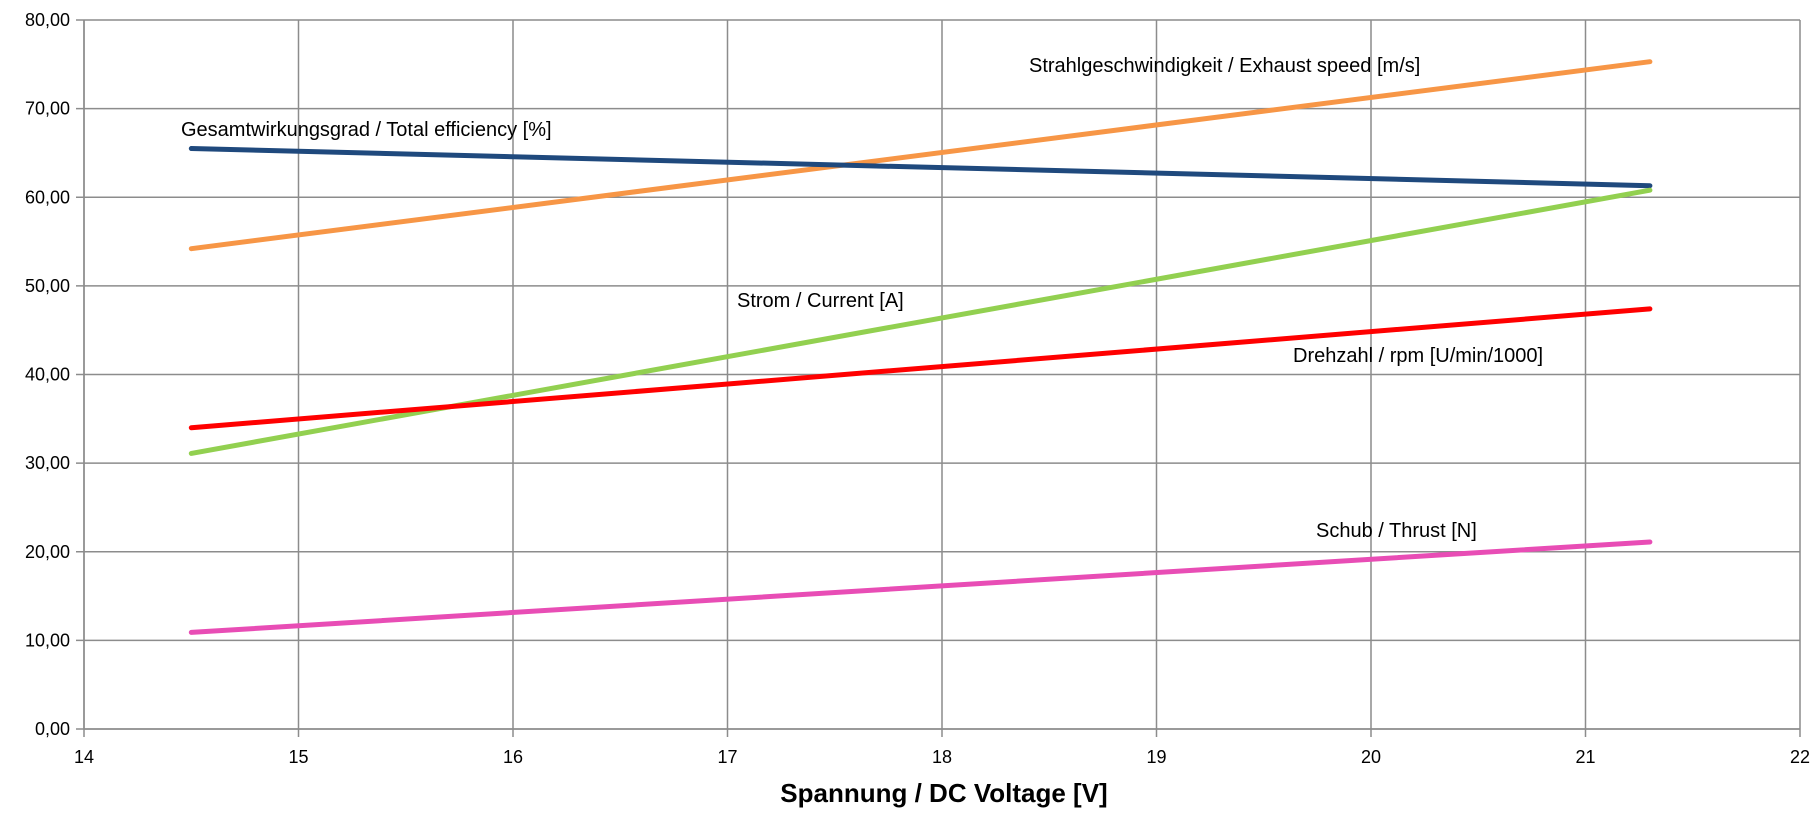 The height and width of the screenshot is (815, 1814). I want to click on series-label: Strom / Current [A], so click(820, 301).